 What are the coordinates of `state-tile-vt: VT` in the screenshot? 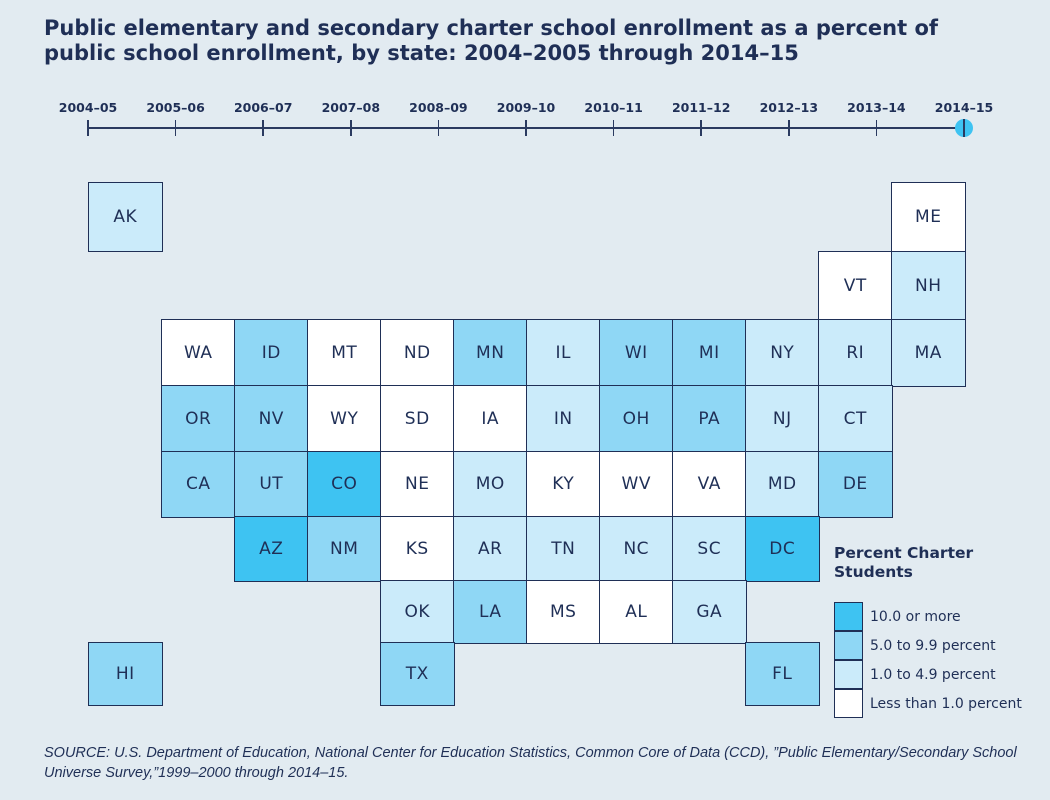 It's located at (855, 286).